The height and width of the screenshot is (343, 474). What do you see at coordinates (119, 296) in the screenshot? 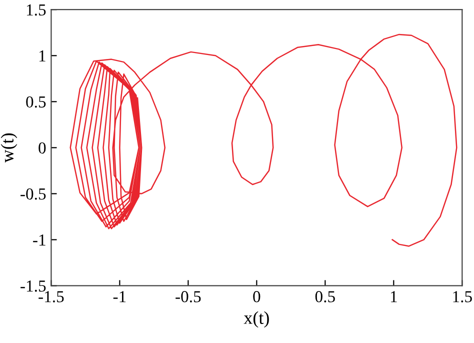
I see `x-tick-label: -1` at bounding box center [119, 296].